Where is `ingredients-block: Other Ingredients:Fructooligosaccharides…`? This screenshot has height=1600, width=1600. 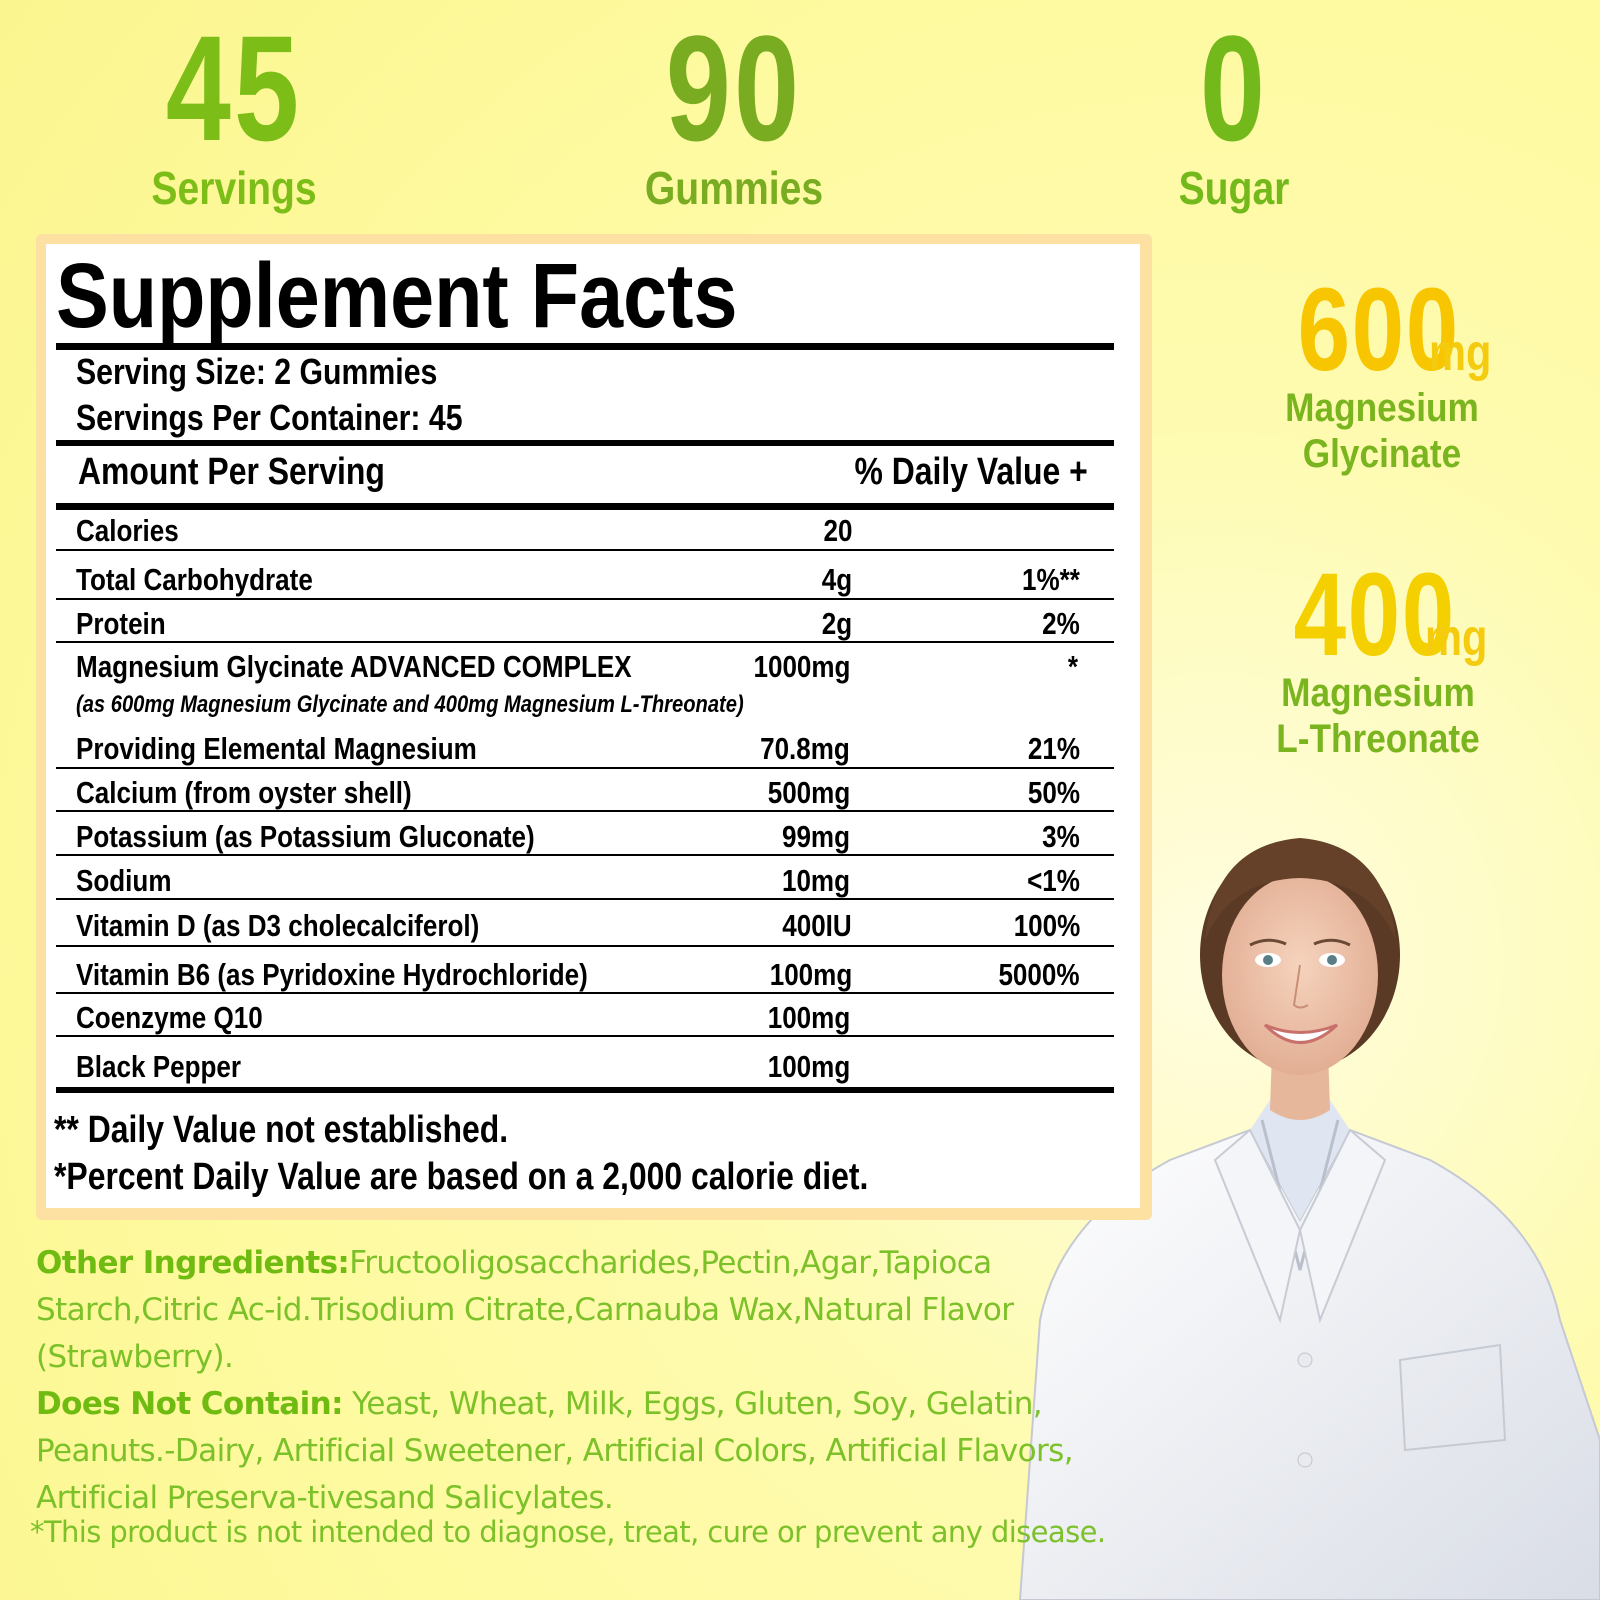
ingredients-block: Other Ingredients:Fructooligosaccharides… is located at coordinates (571, 1381).